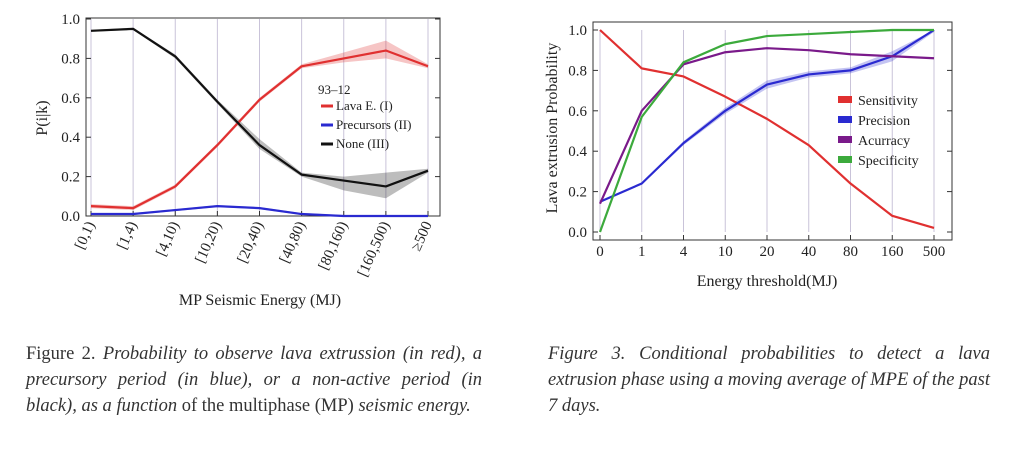  Describe the element at coordinates (260, 300) in the screenshot. I see `x-axis-label: MP Seismic Energy (MJ)` at that location.